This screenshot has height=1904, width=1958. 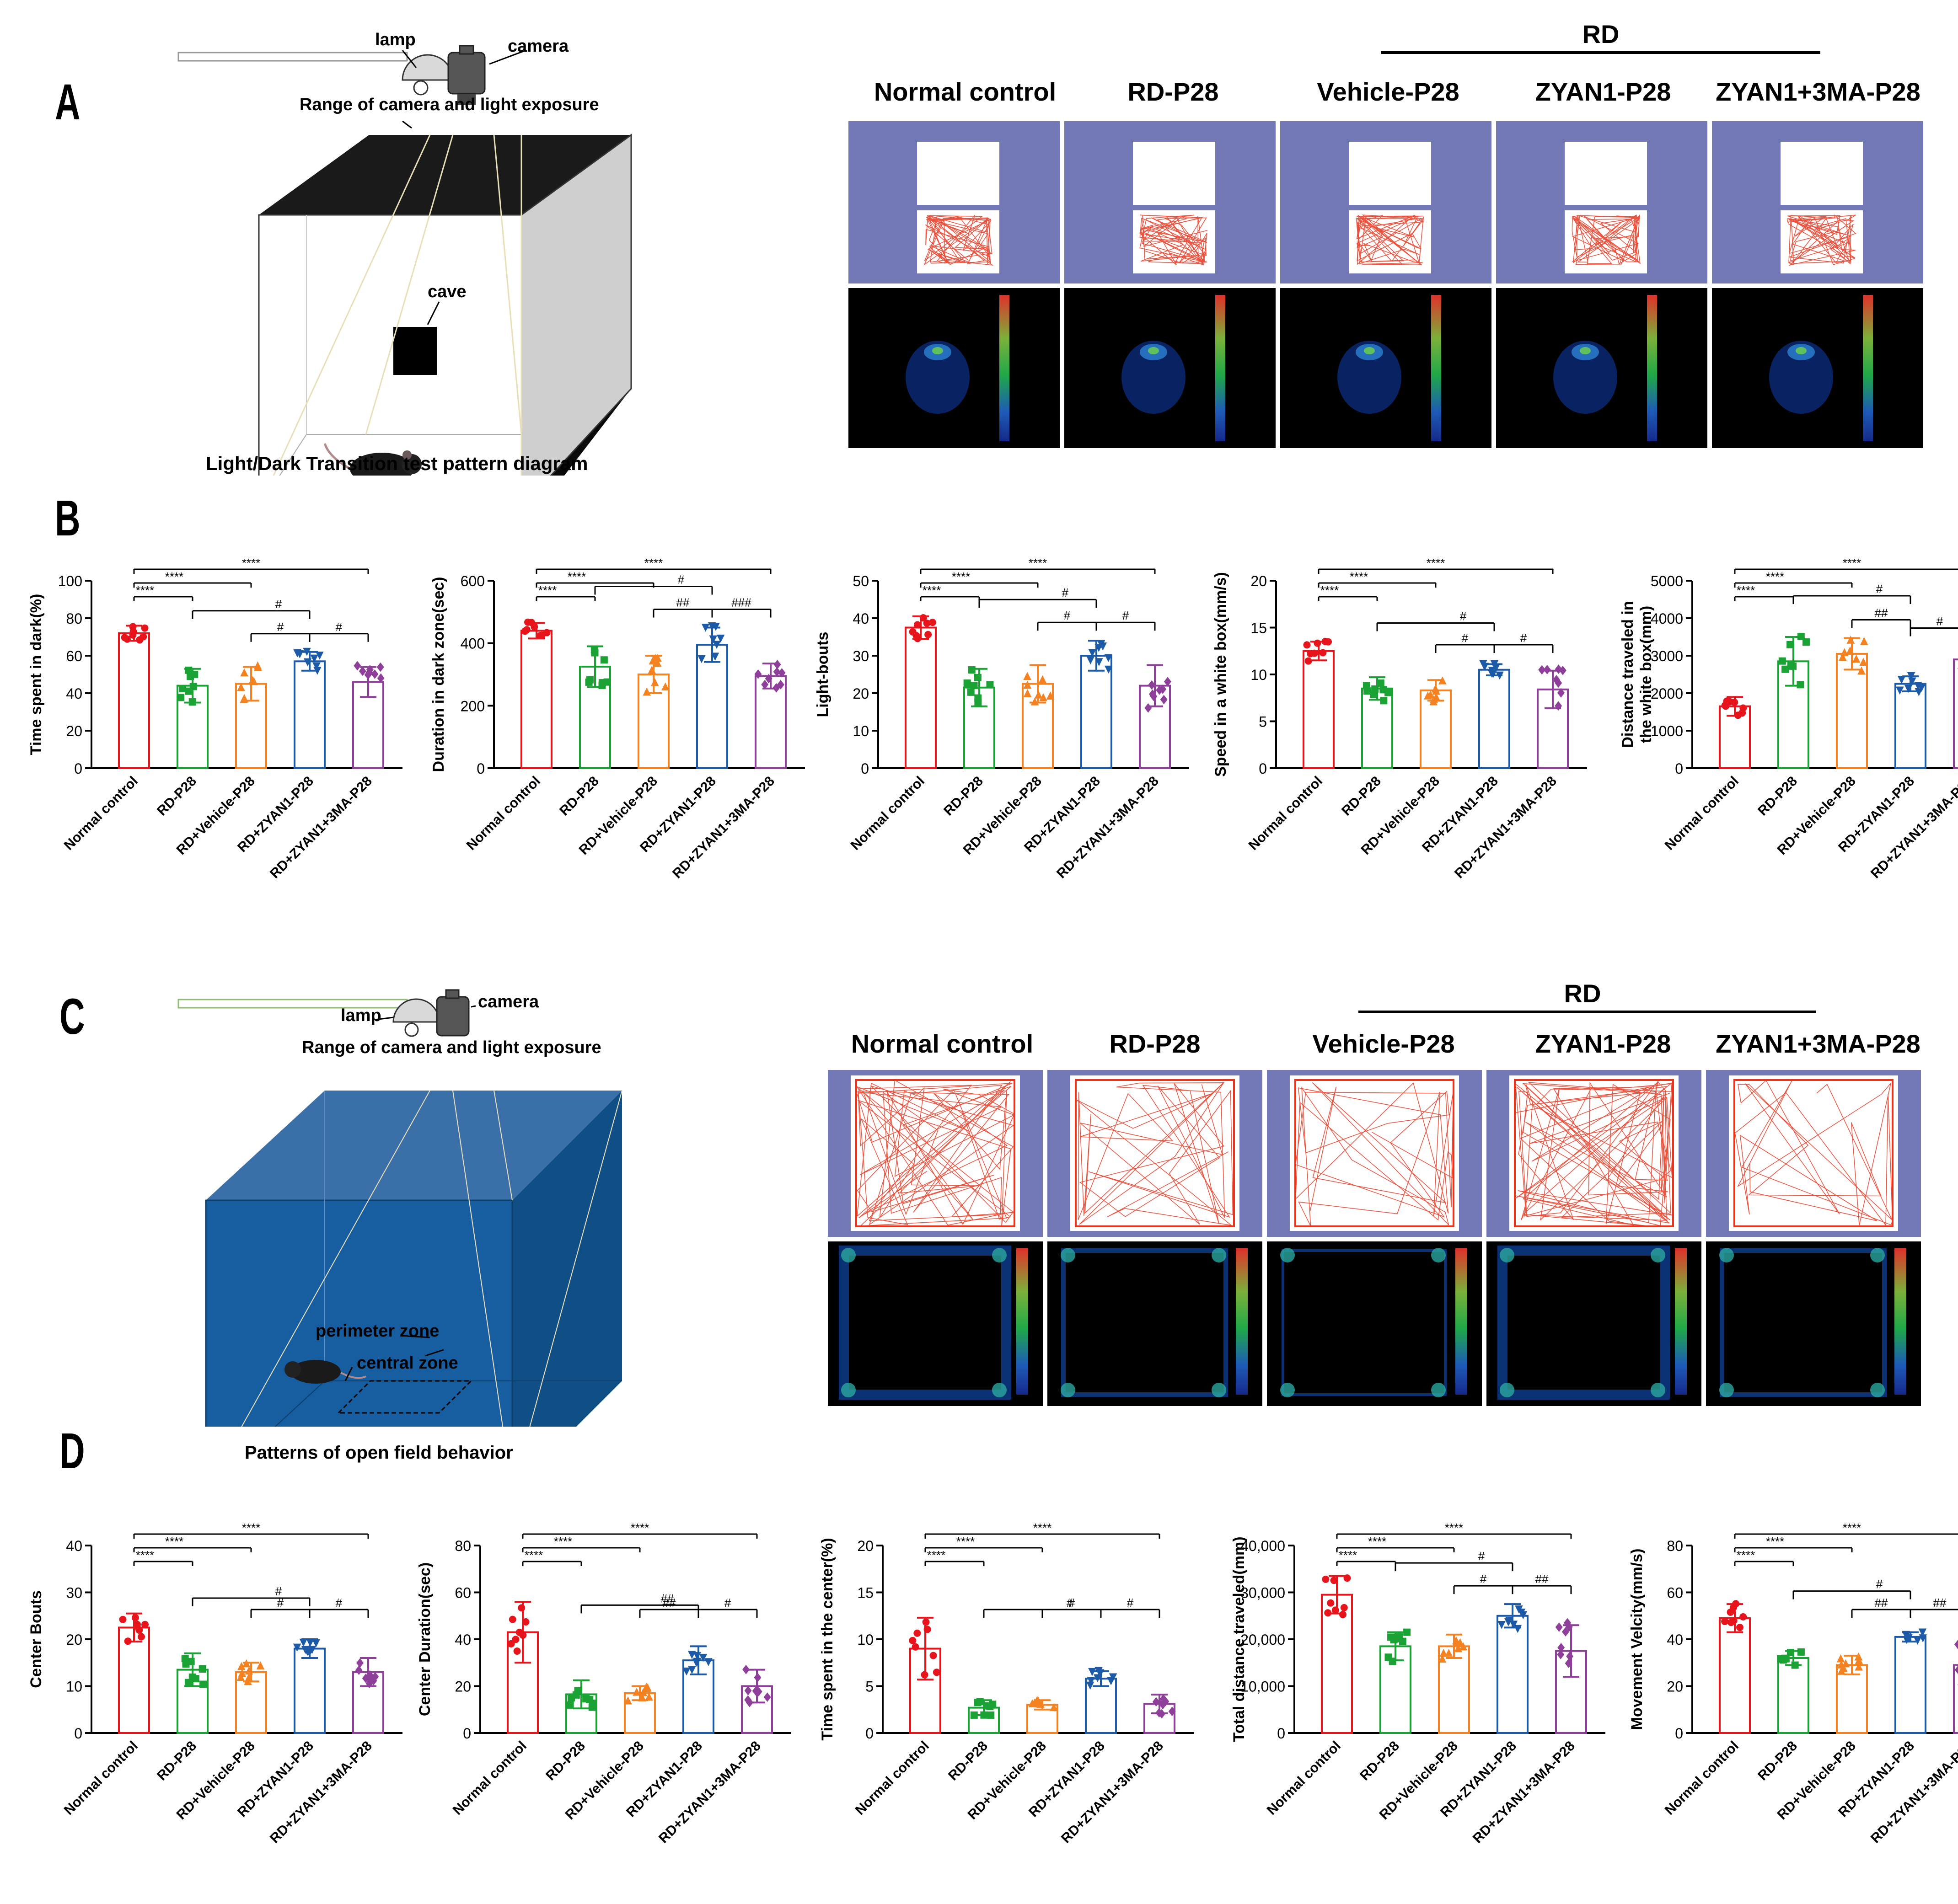 What do you see at coordinates (1675, 1593) in the screenshot?
I see `y-tick-label: 60` at bounding box center [1675, 1593].